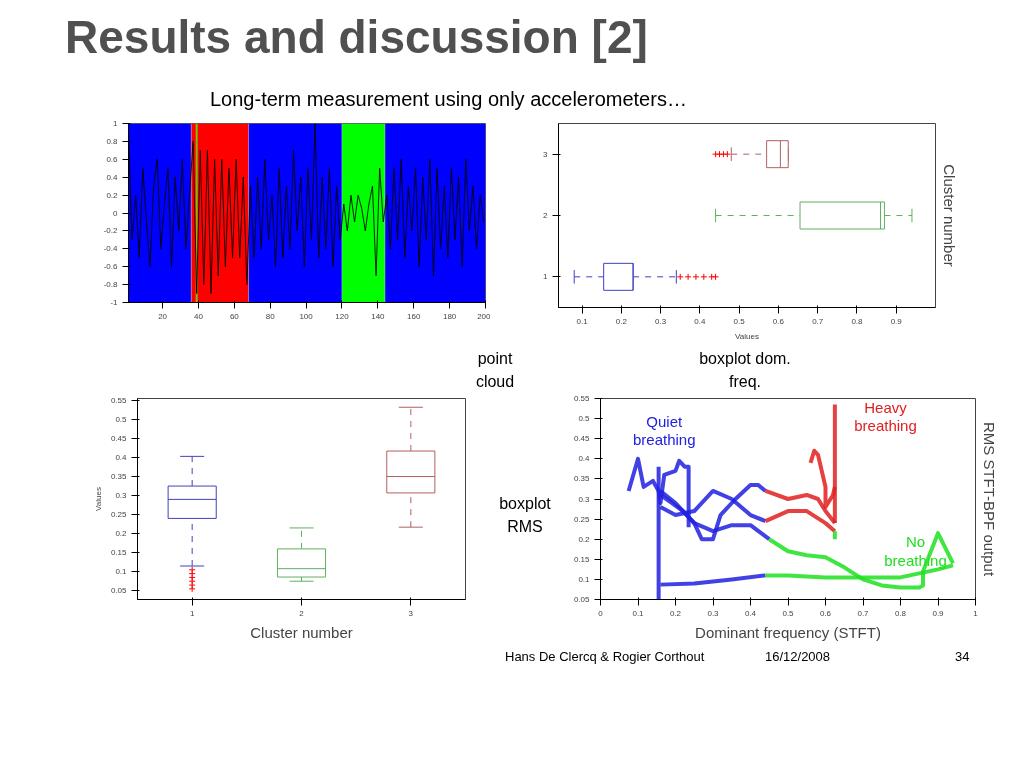 Image resolution: width=1024 pixels, height=768 pixels. What do you see at coordinates (356, 37) in the screenshot?
I see `text: Results and discussion [2]` at bounding box center [356, 37].